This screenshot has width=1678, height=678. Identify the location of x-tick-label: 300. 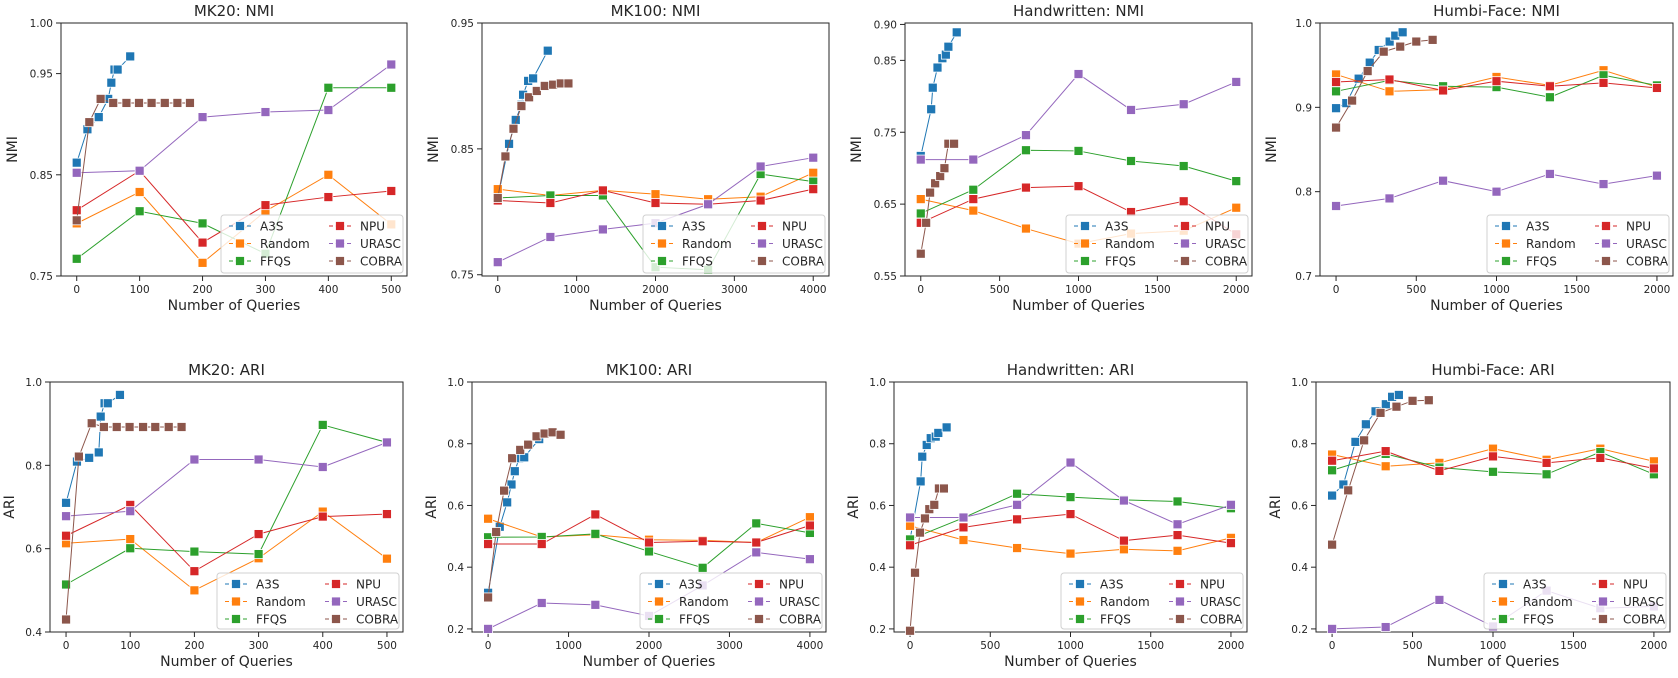
(265, 290).